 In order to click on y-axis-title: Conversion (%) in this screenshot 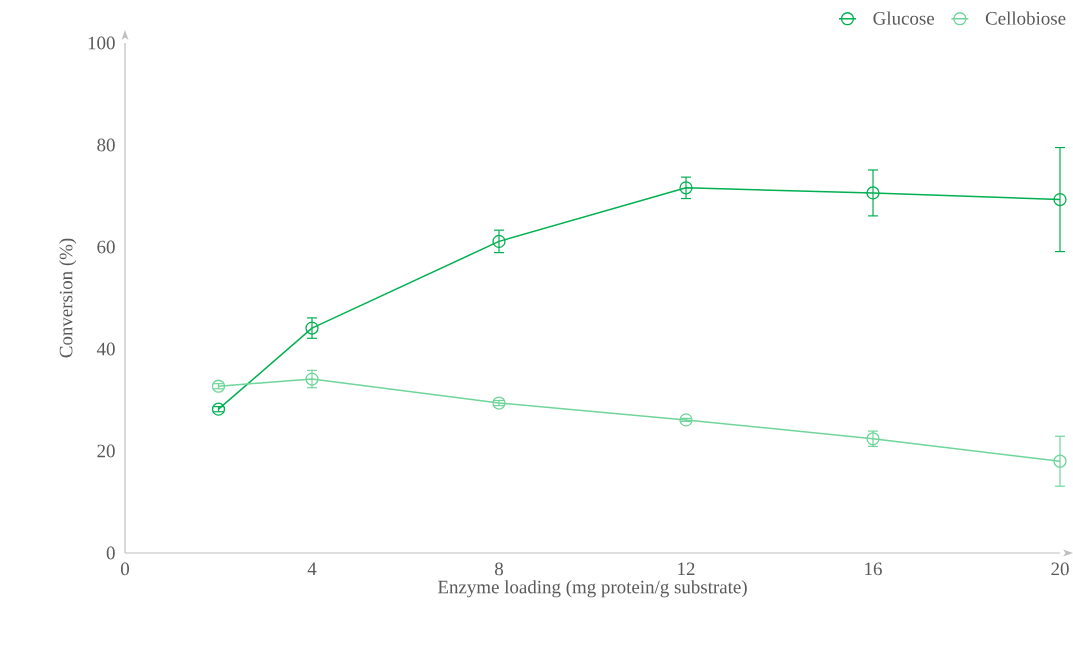, I will do `click(68, 298)`.